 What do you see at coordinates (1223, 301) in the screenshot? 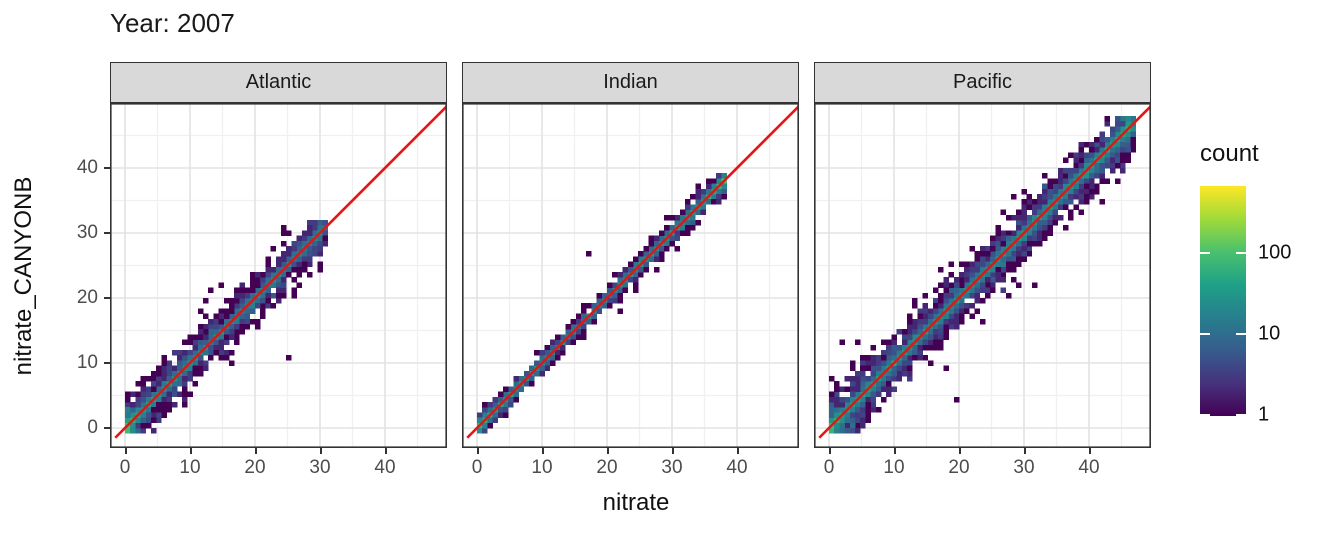
I see `legend-colorbar` at bounding box center [1223, 301].